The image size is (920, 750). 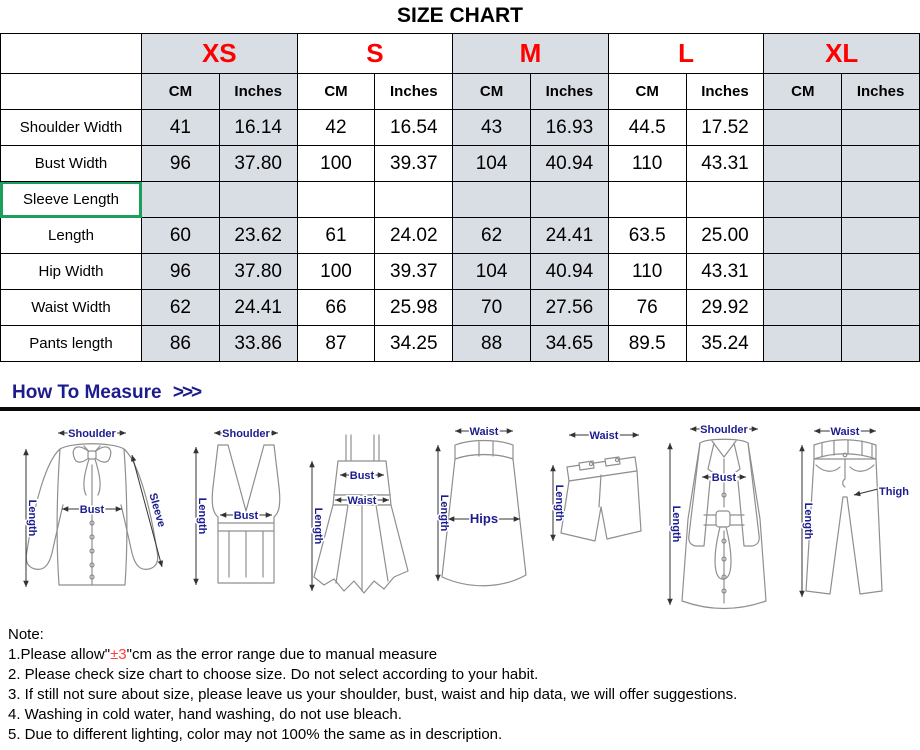 What do you see at coordinates (71, 127) in the screenshot?
I see `row-label: Shoulder Width` at bounding box center [71, 127].